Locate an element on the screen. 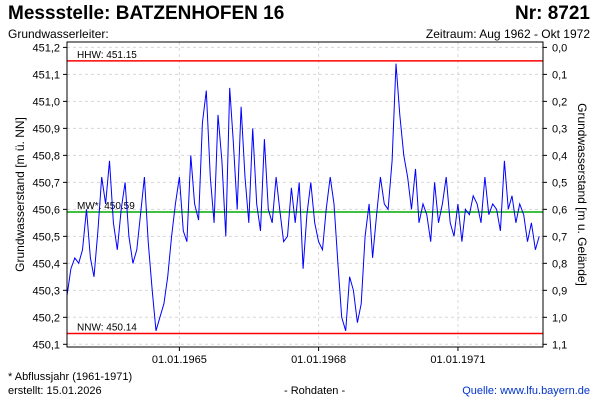 The width and height of the screenshot is (600, 400). aquifer-label: Grundwasserleiter: is located at coordinates (58, 34).